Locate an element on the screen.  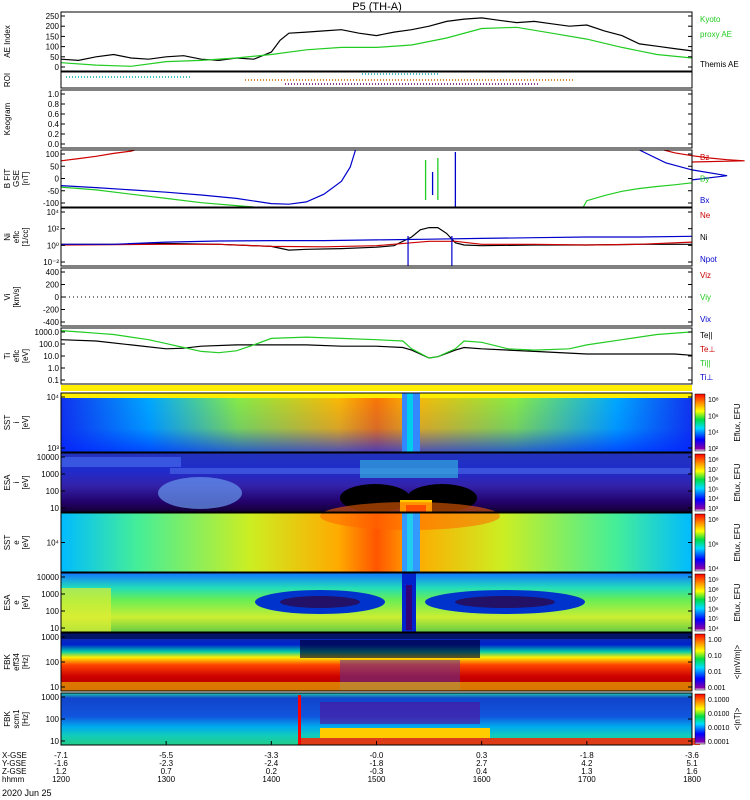
legend-ti: Ti|| is located at coordinates (705, 363).